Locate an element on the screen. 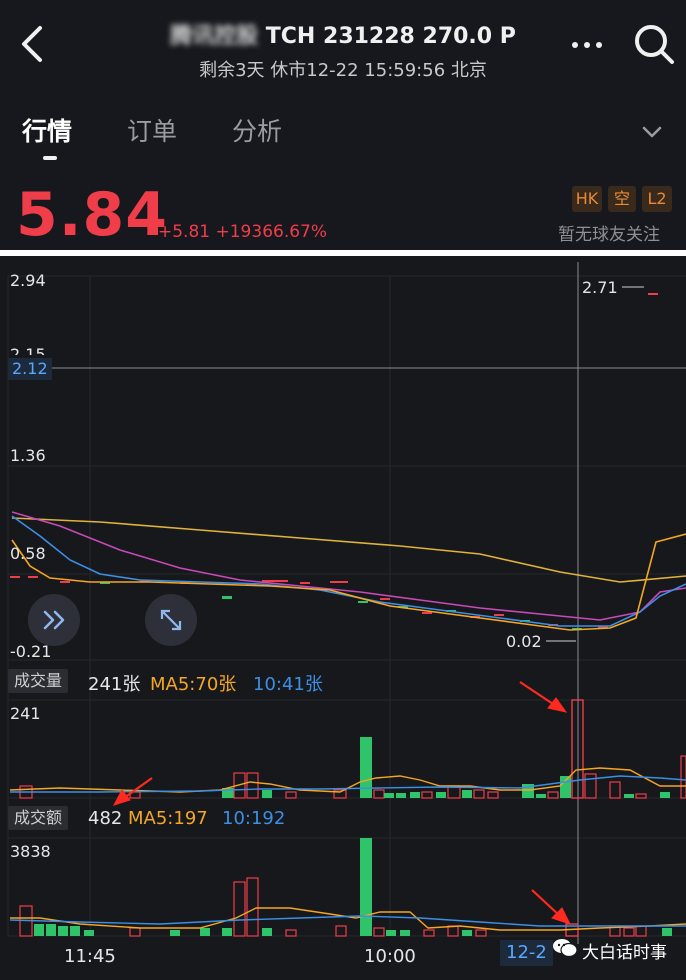 The height and width of the screenshot is (980, 686). chevron-down-icon is located at coordinates (652, 132).